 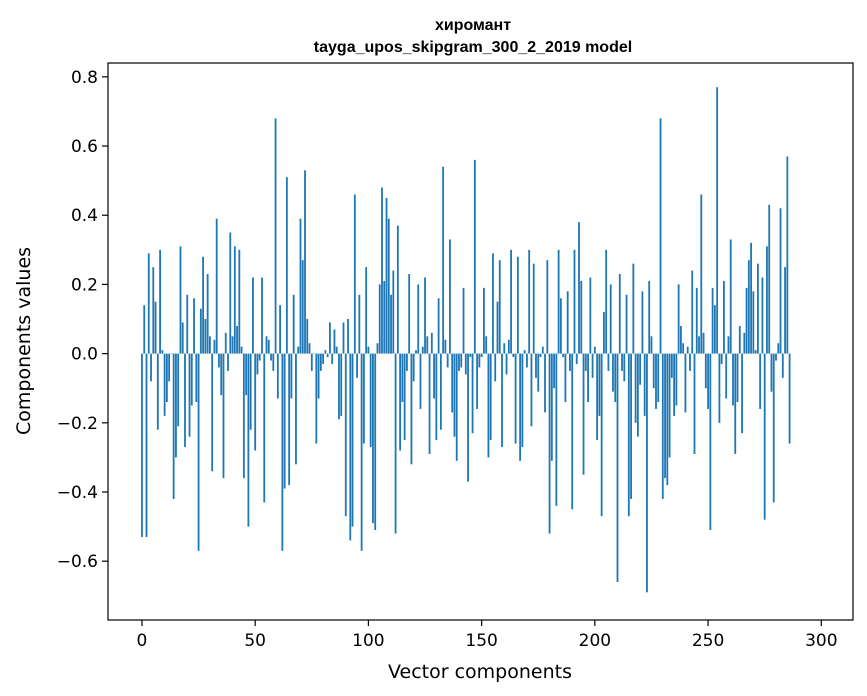 What do you see at coordinates (487, 635) in the screenshot?
I see `x-axis-ticks: 0 50 100 150 200 250 300` at bounding box center [487, 635].